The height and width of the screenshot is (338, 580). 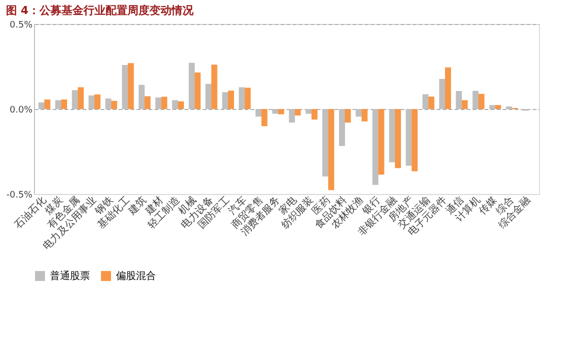 I want to click on legend-label: 普通股票, so click(x=70, y=276).